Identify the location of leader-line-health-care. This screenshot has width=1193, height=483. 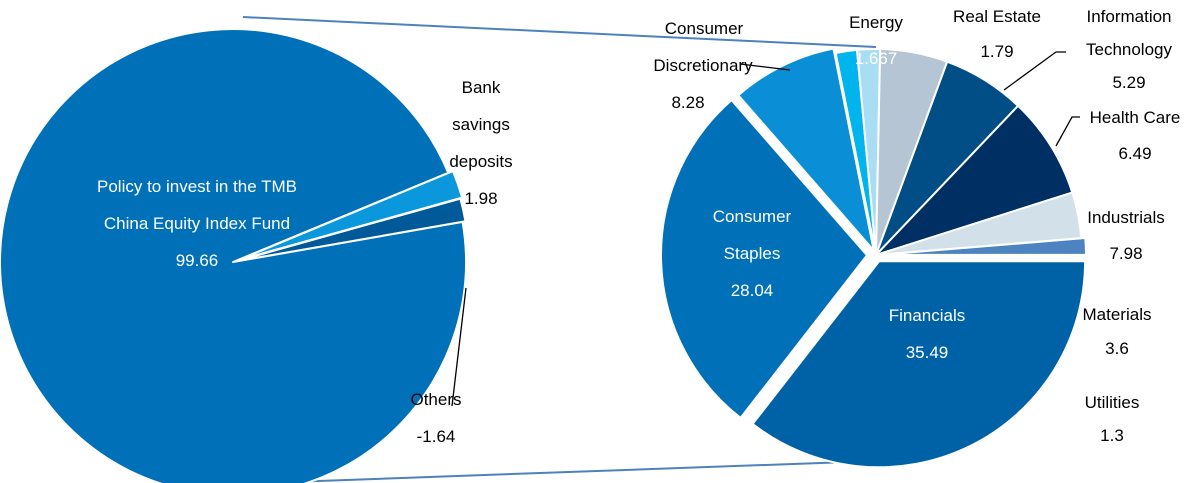
(1067, 131).